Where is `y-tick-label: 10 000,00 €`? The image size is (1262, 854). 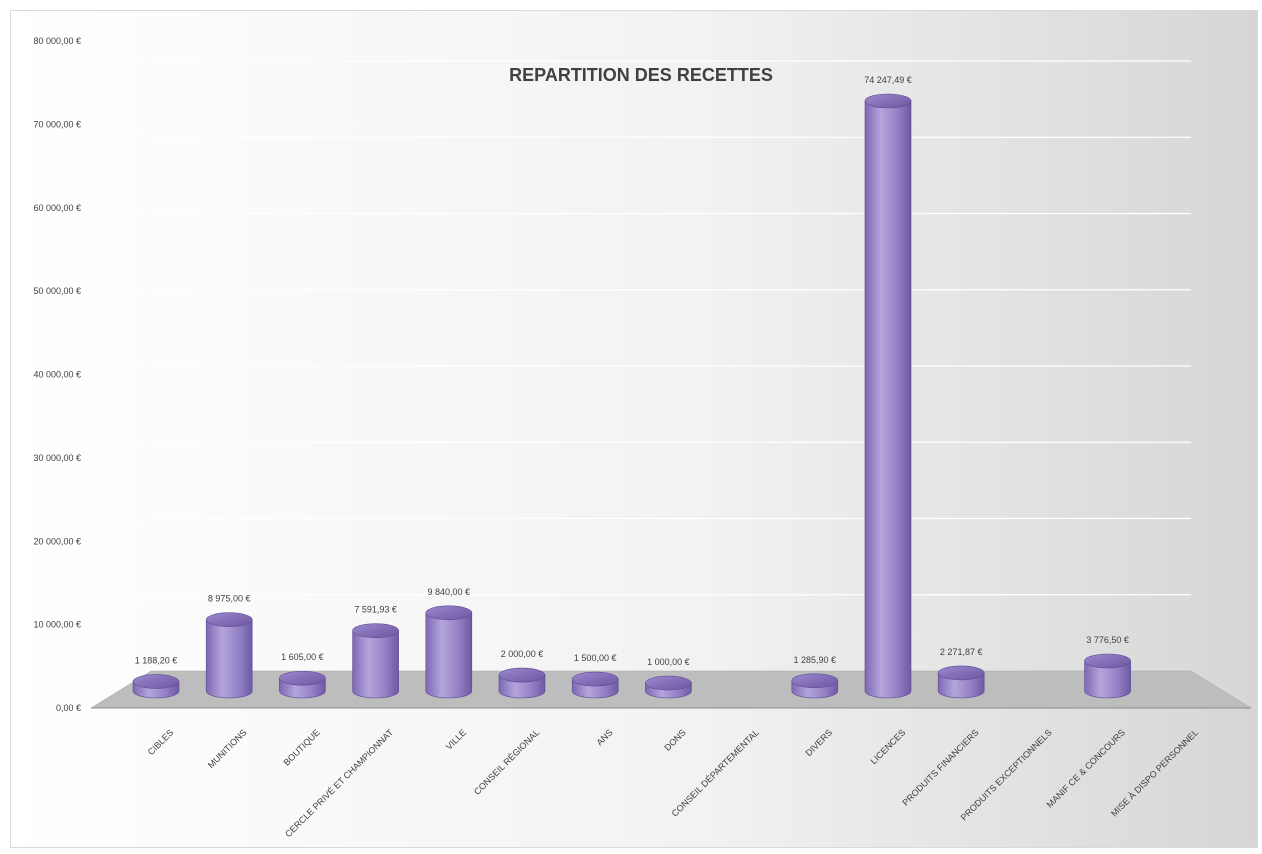 y-tick-label: 10 000,00 € is located at coordinates (57, 625).